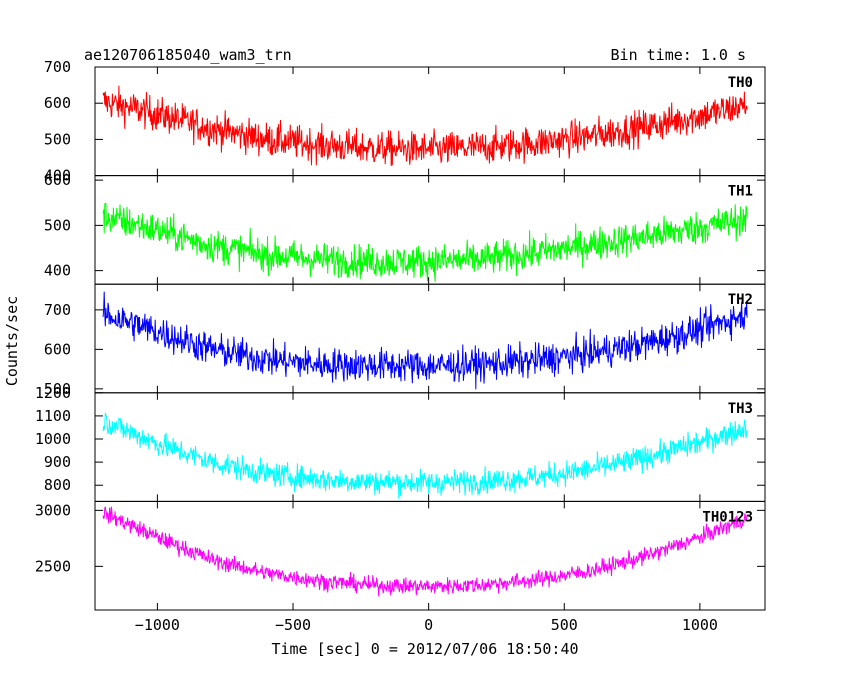 The image size is (850, 680). I want to click on panel-th0123: 2500 3000 TH0123, so click(400, 555).